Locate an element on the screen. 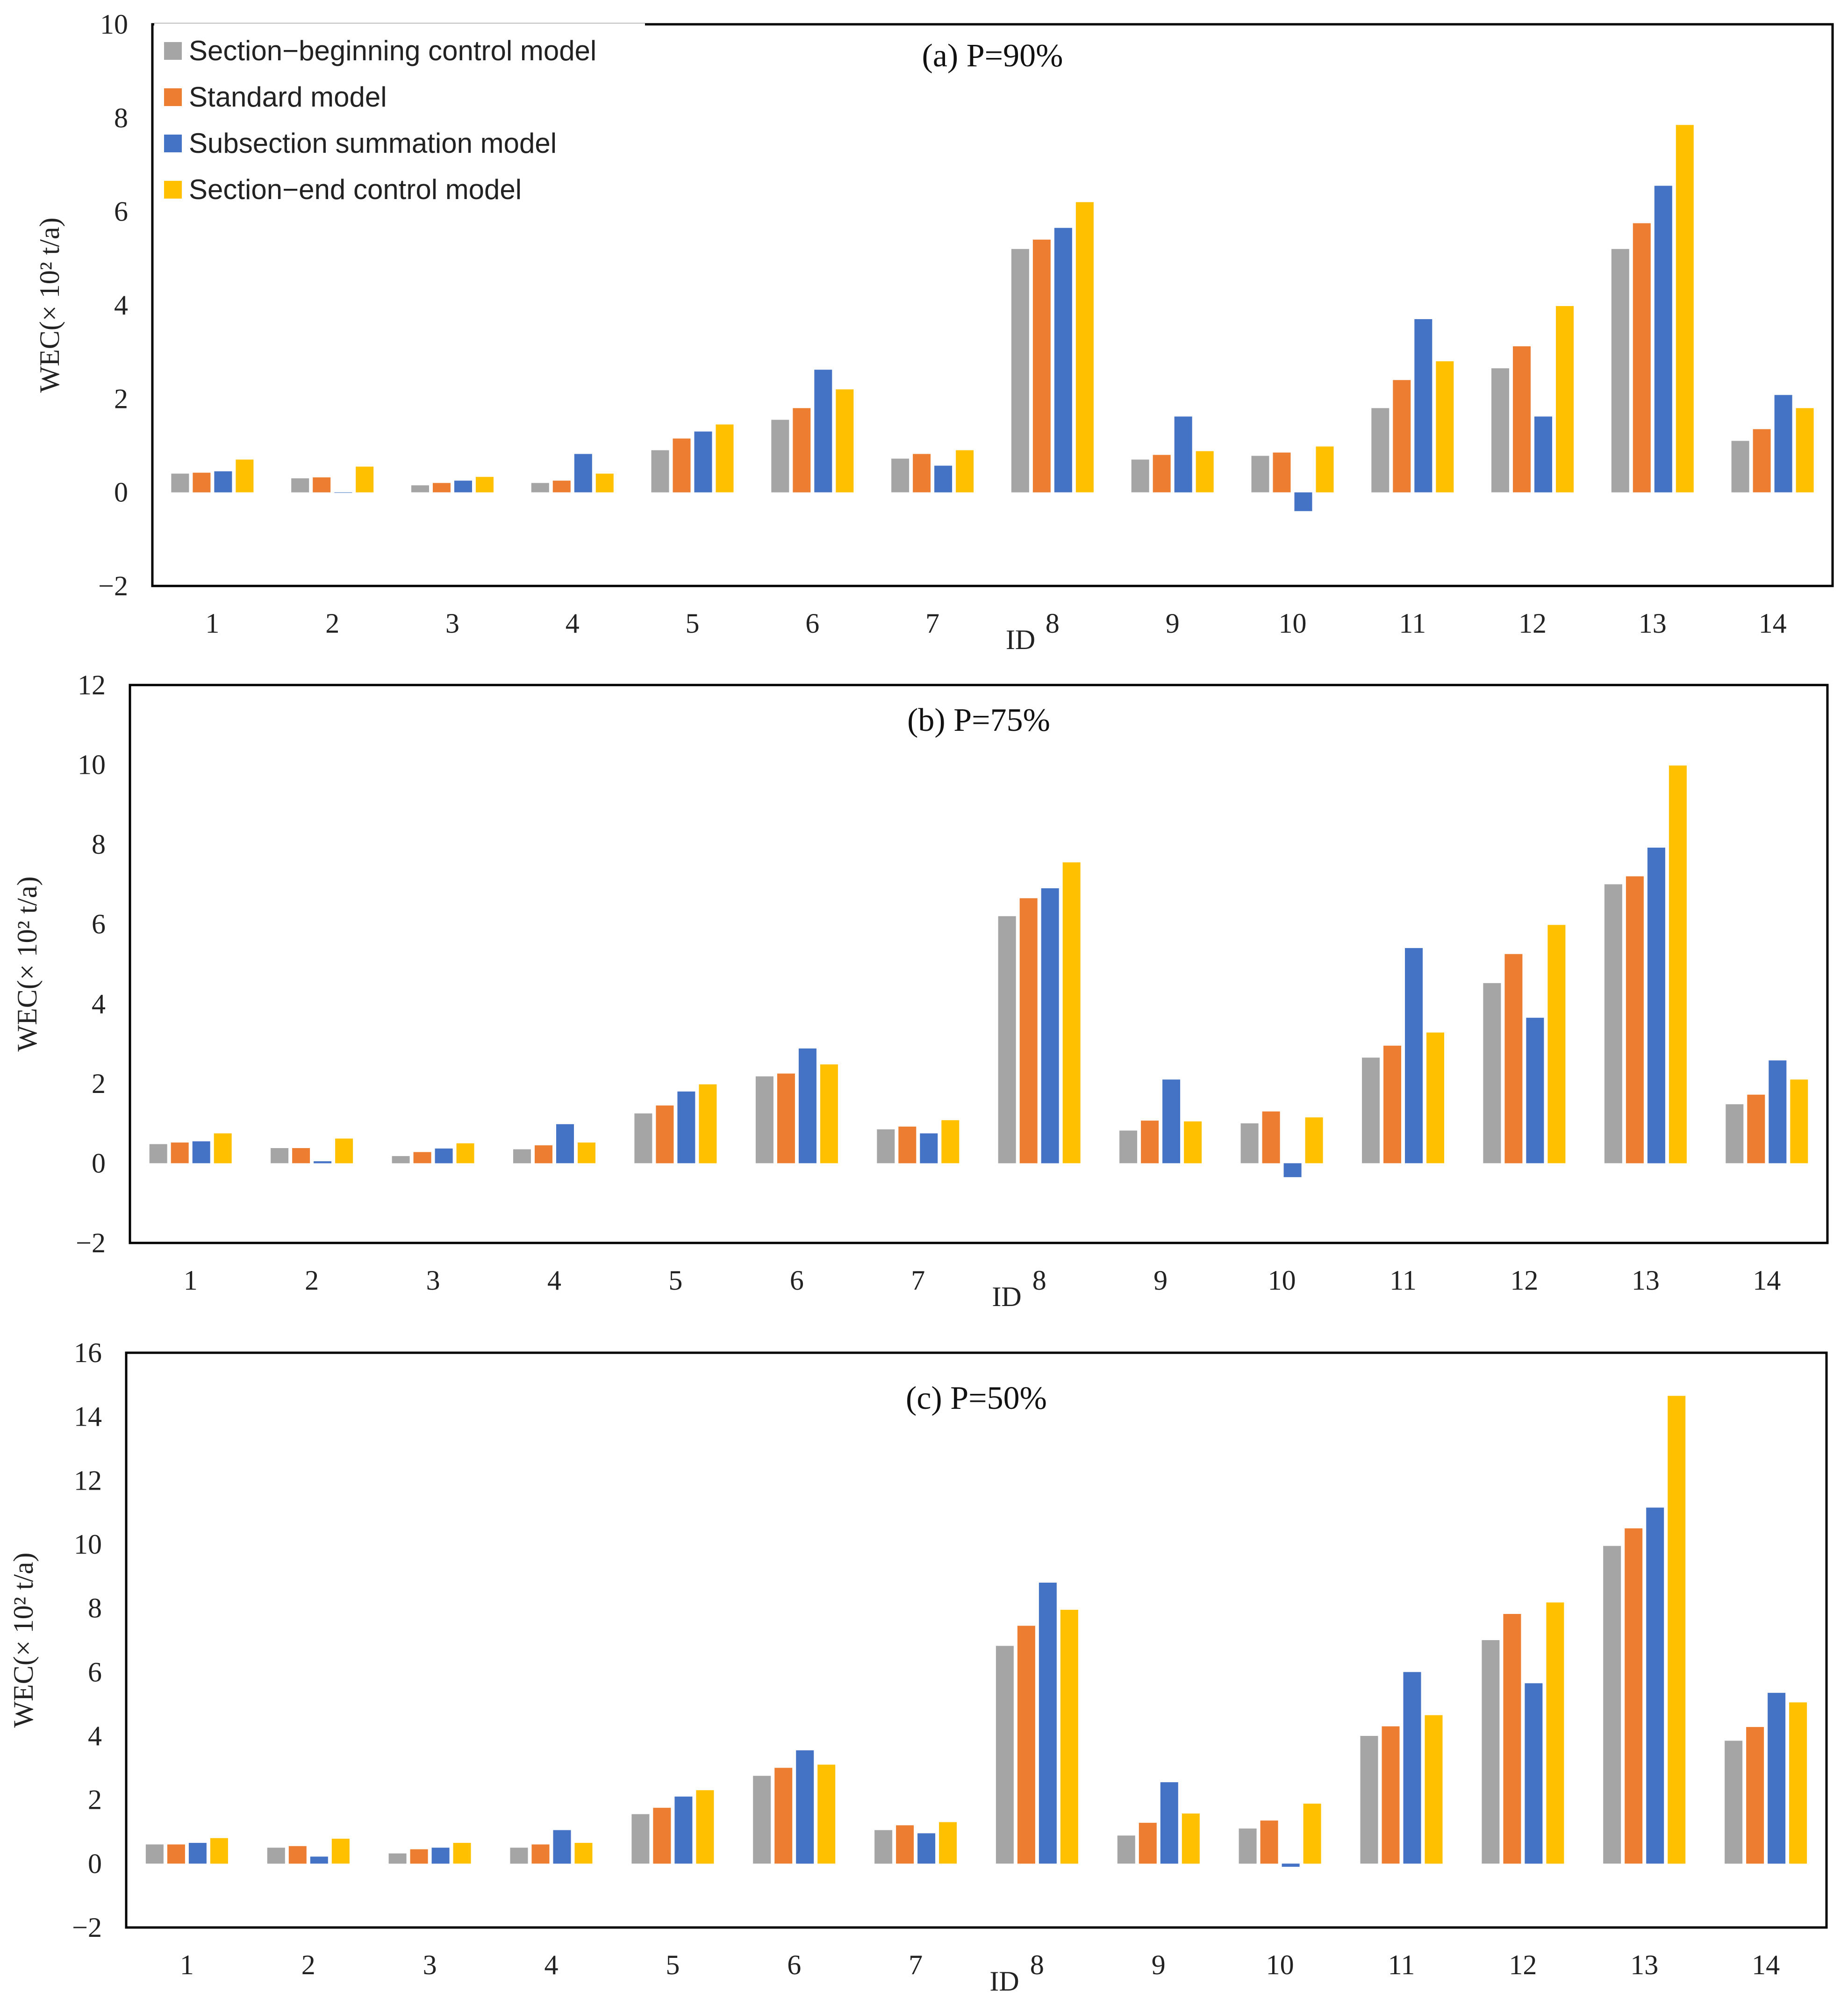  y-tick-label: 10 is located at coordinates (92, 765).